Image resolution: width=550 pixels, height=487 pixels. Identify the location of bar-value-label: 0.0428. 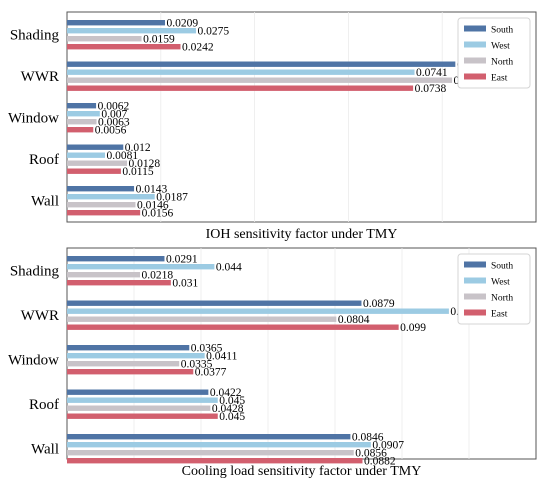
(228, 409).